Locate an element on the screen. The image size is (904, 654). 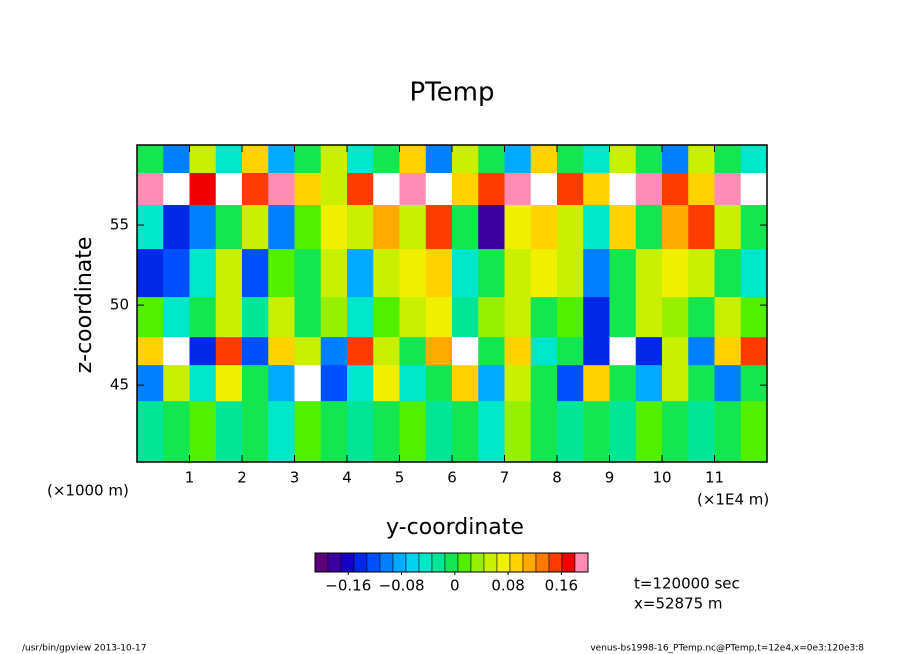
annotation: t=120000 sec is located at coordinates (687, 584).